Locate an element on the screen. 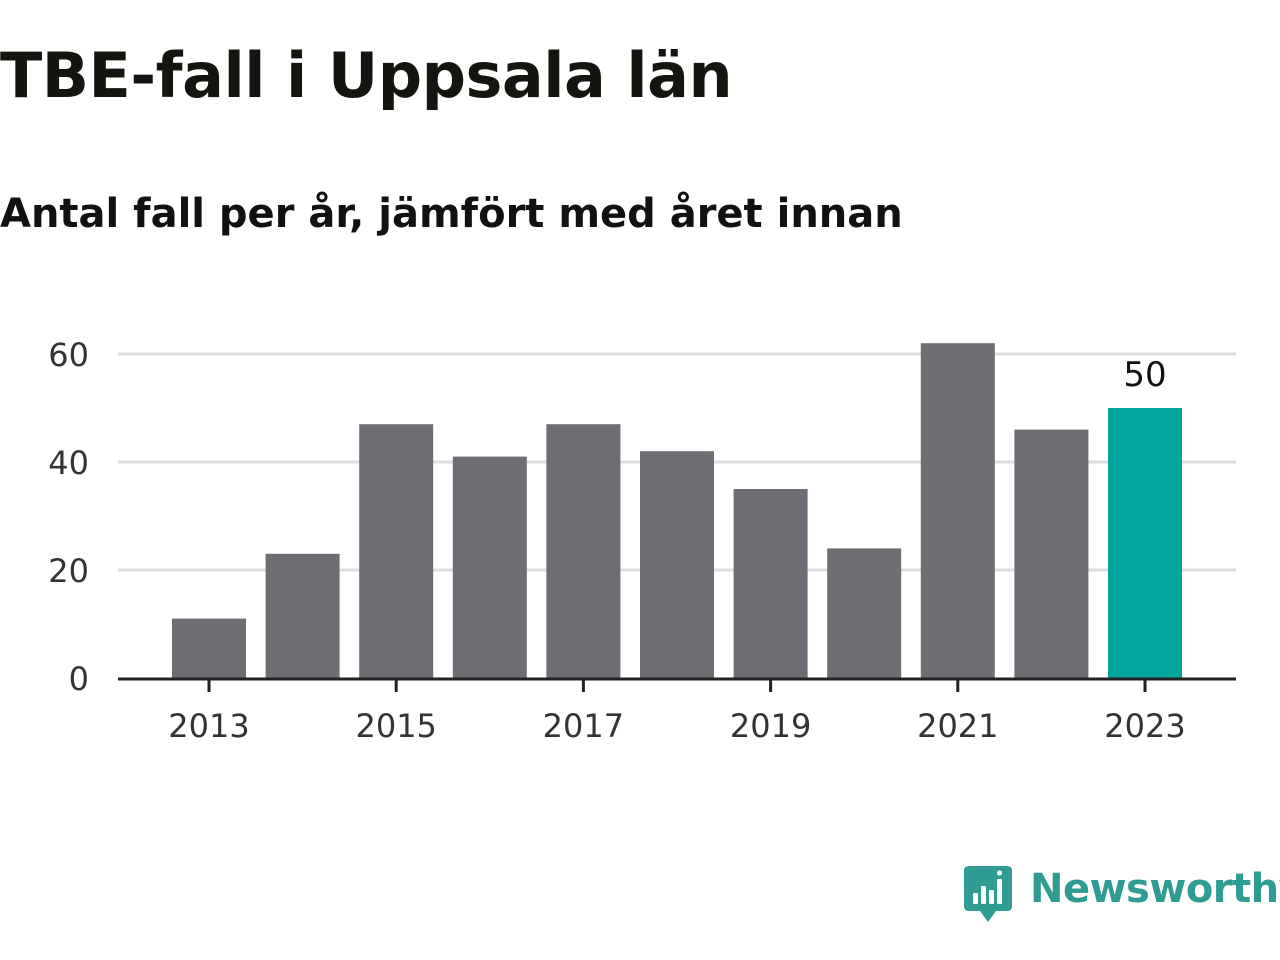 The width and height of the screenshot is (1280, 960). y-tick-label: 0 is located at coordinates (79, 679).